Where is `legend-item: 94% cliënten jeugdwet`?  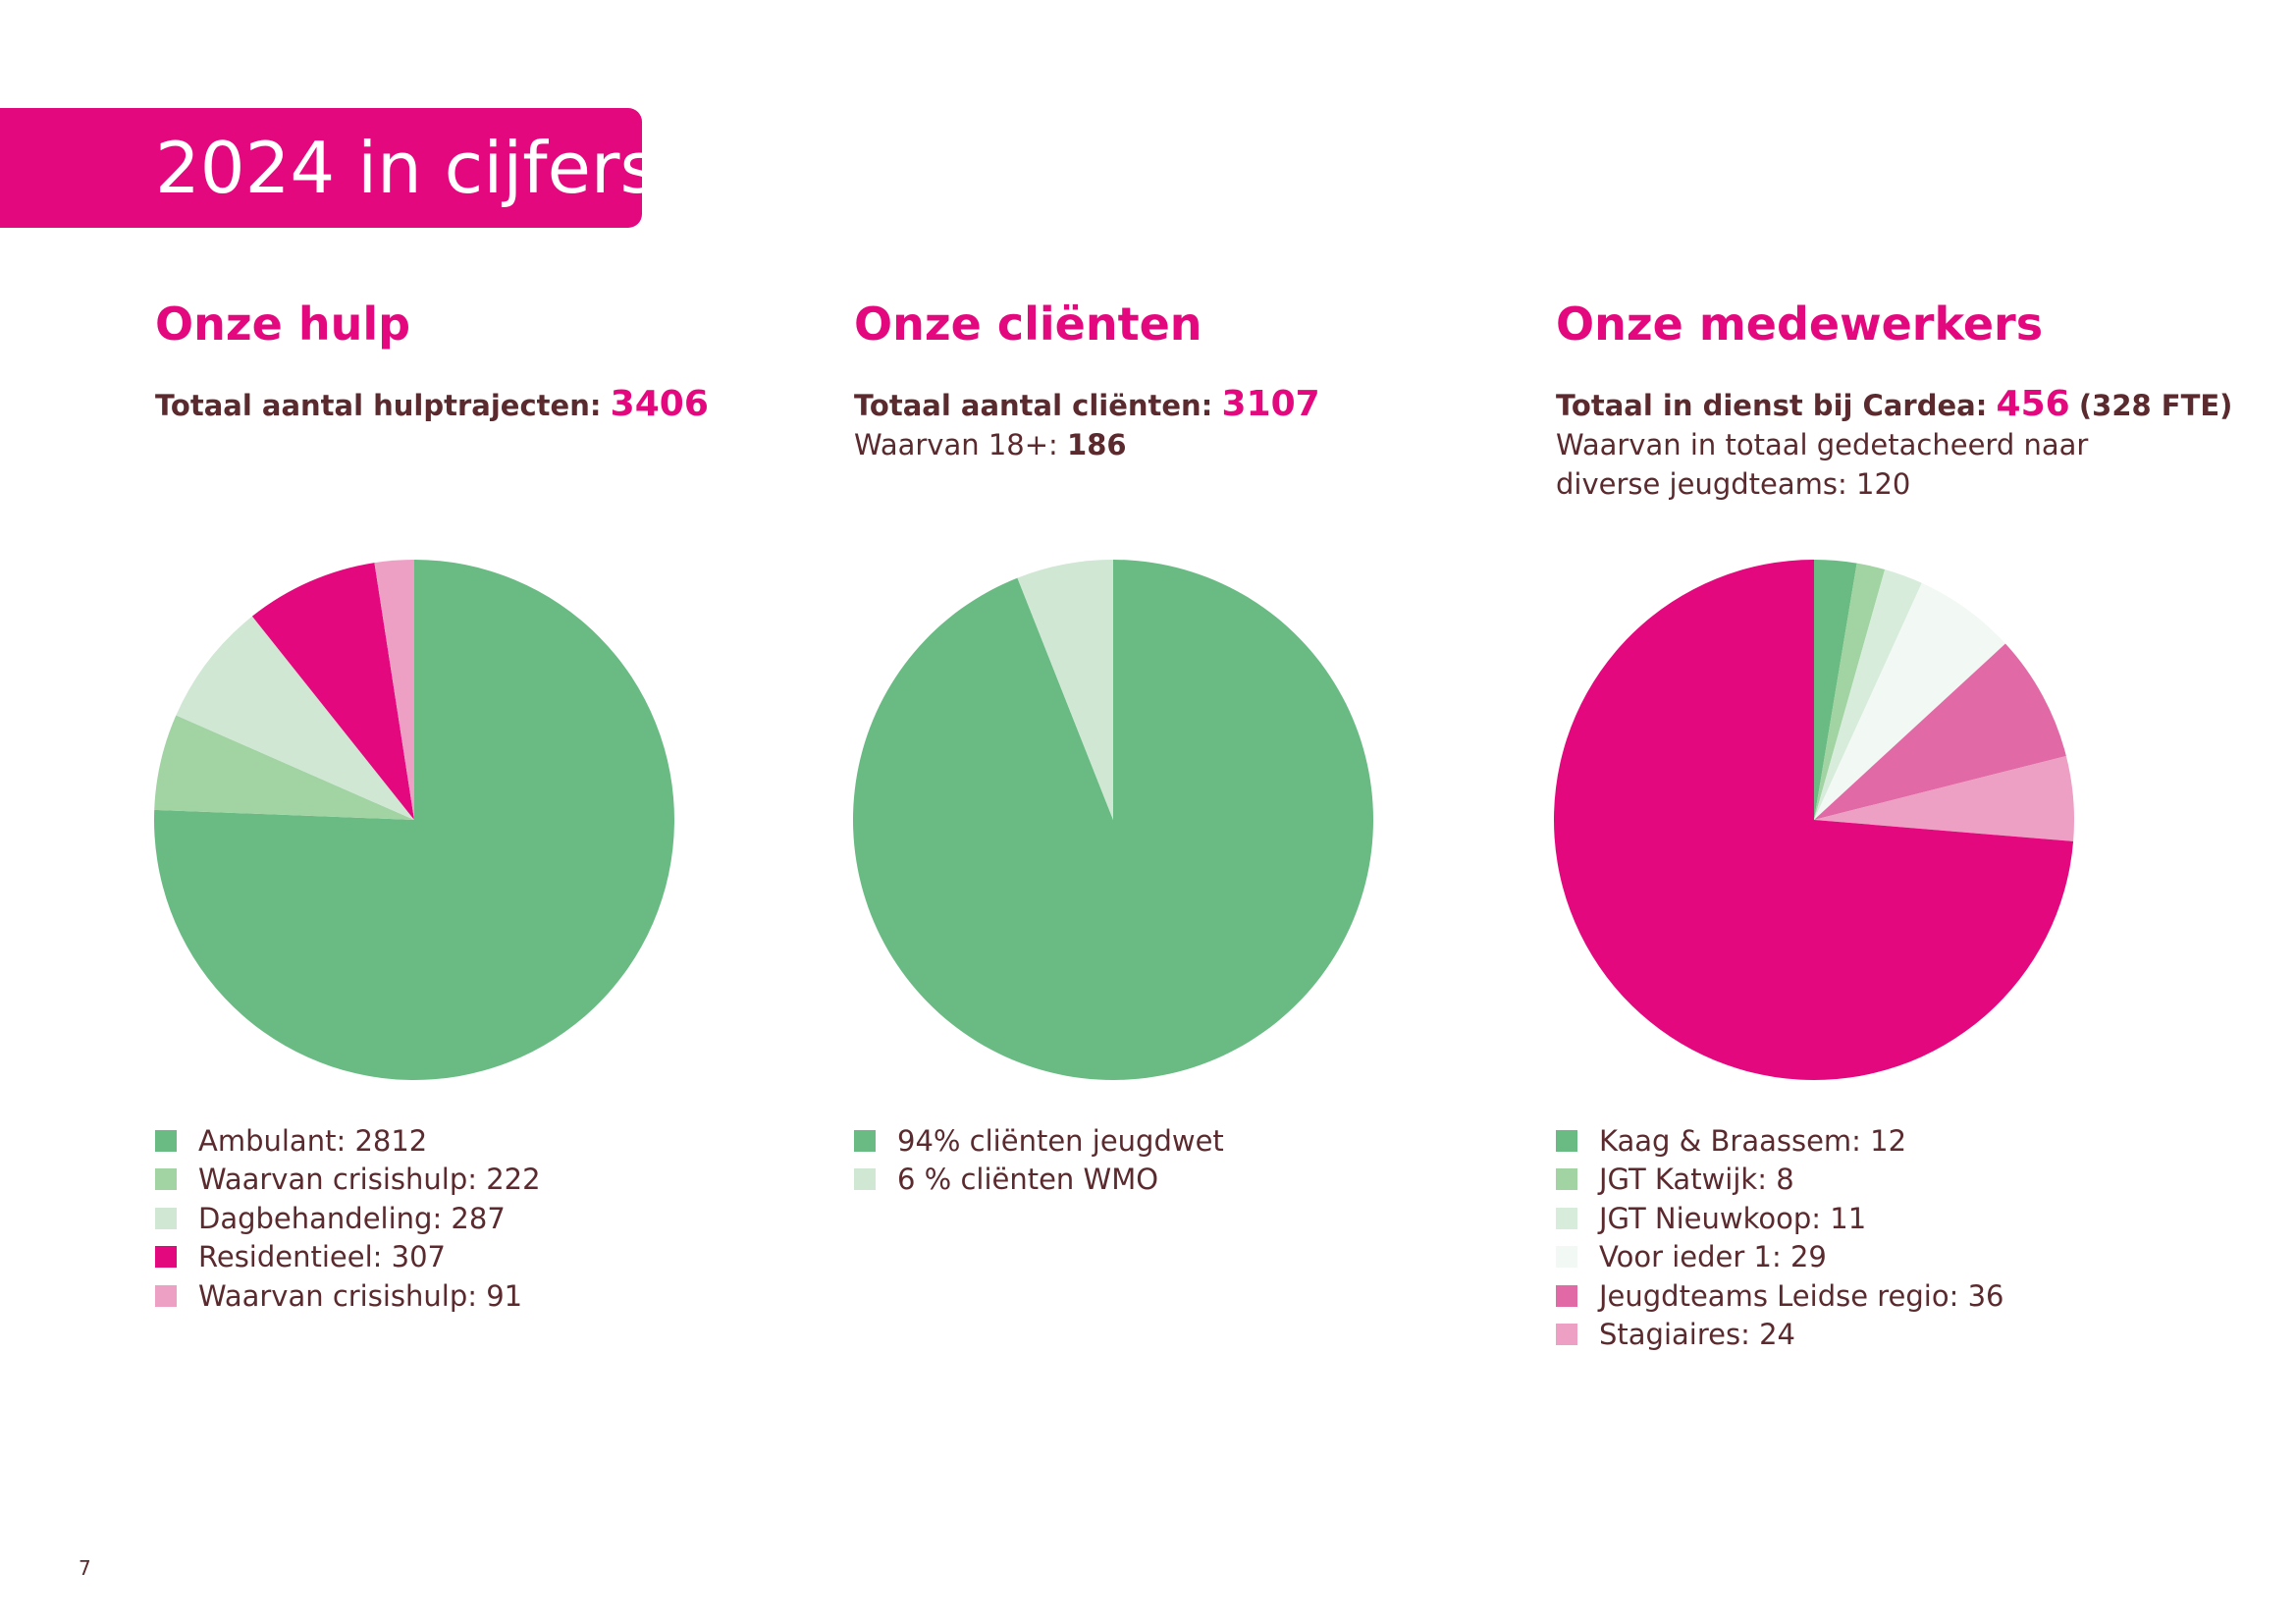 legend-item: 94% cliënten jeugdwet is located at coordinates (1197, 1141).